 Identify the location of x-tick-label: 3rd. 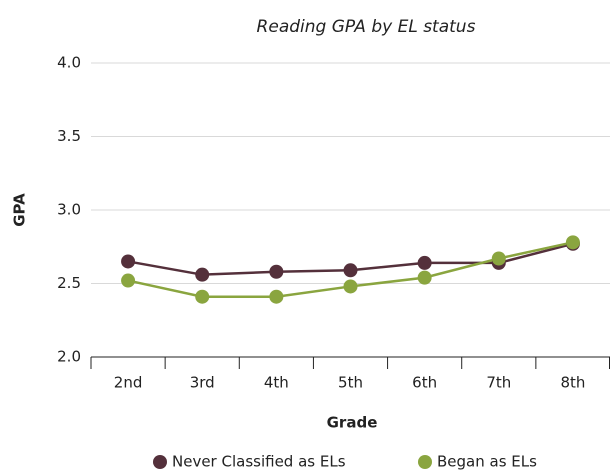
(202, 383).